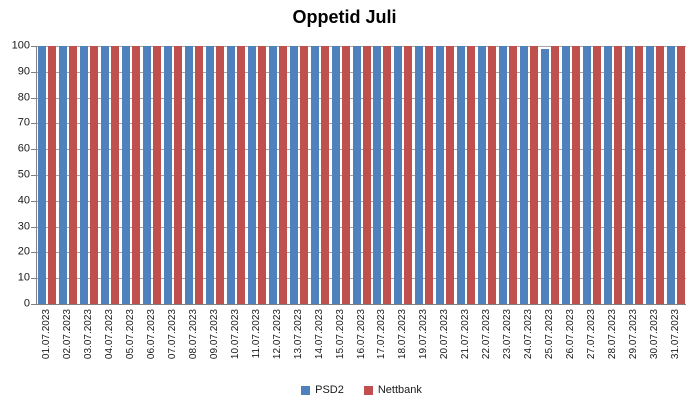 Image resolution: width=689 pixels, height=413 pixels. What do you see at coordinates (319, 334) in the screenshot?
I see `x-axis-label-cell: 14.07.2023` at bounding box center [319, 334].